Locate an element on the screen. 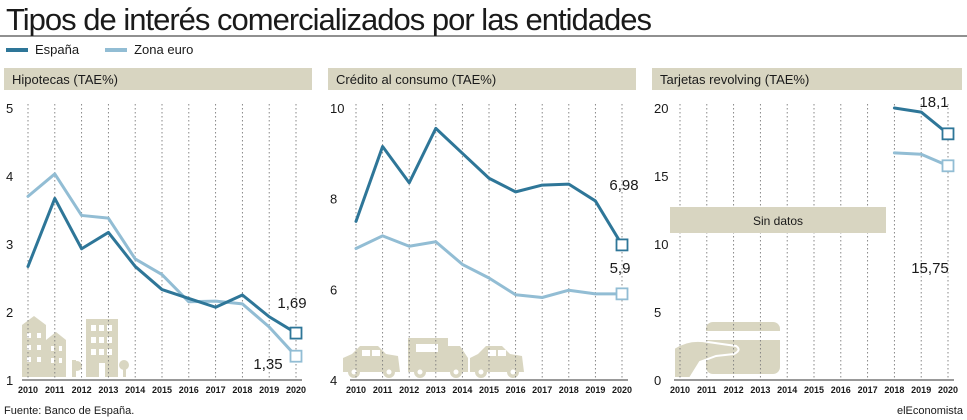  legend-label-euro: Zona euro is located at coordinates (164, 49).